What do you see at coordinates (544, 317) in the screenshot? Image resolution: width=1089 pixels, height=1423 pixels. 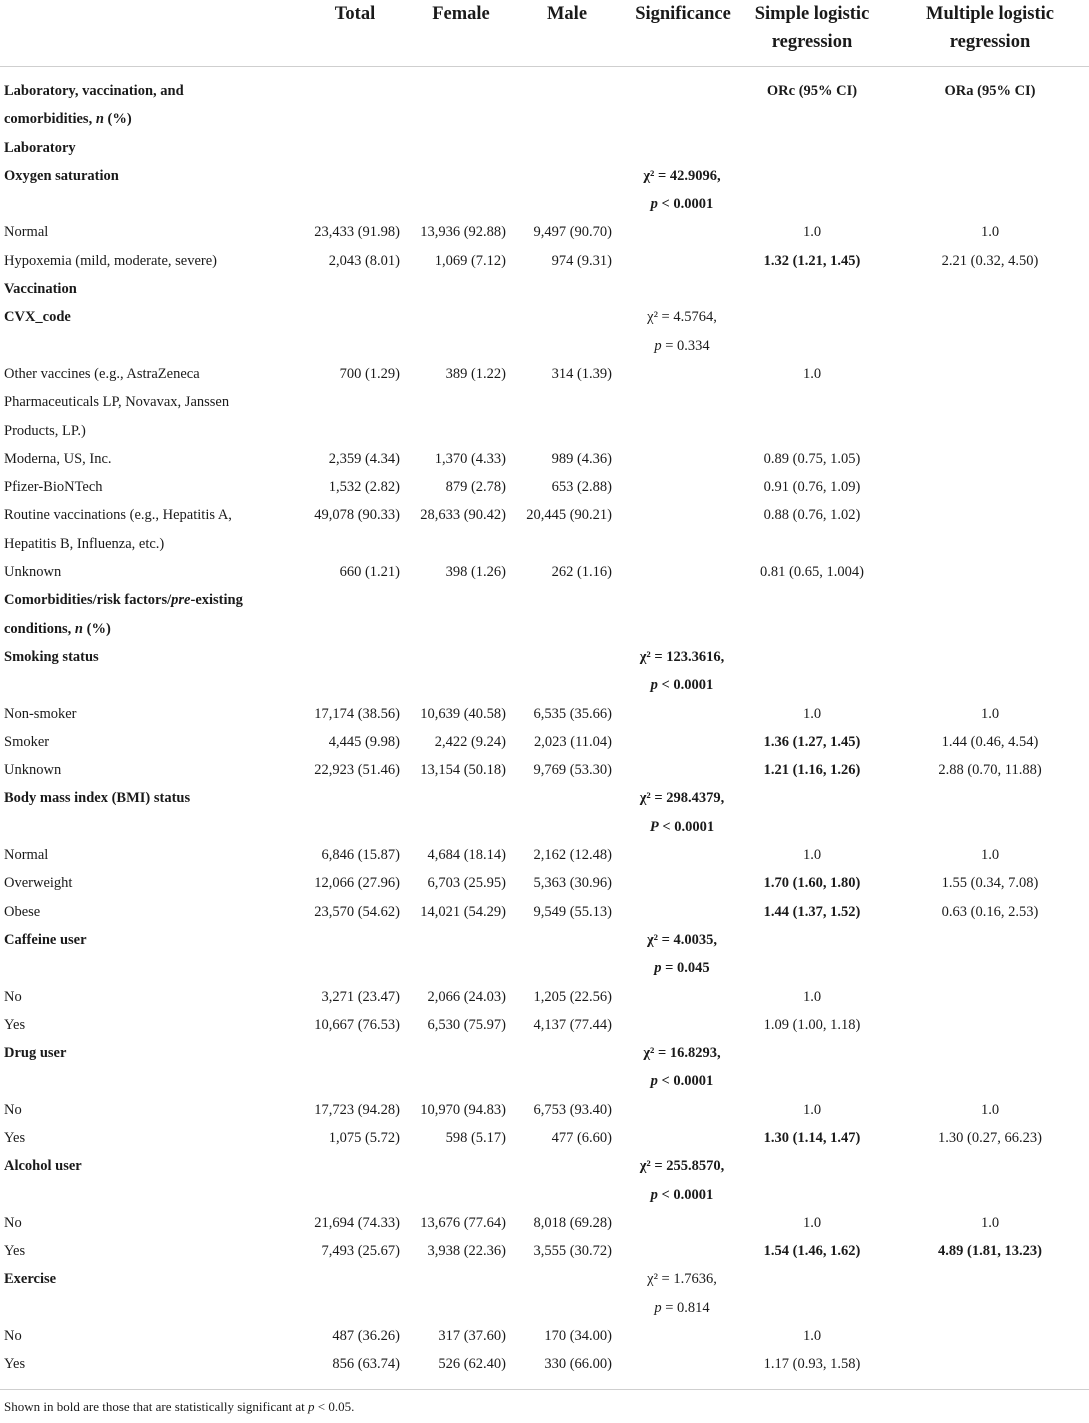 I see `table-row: CVX_code χ² = 4.5764,` at bounding box center [544, 317].